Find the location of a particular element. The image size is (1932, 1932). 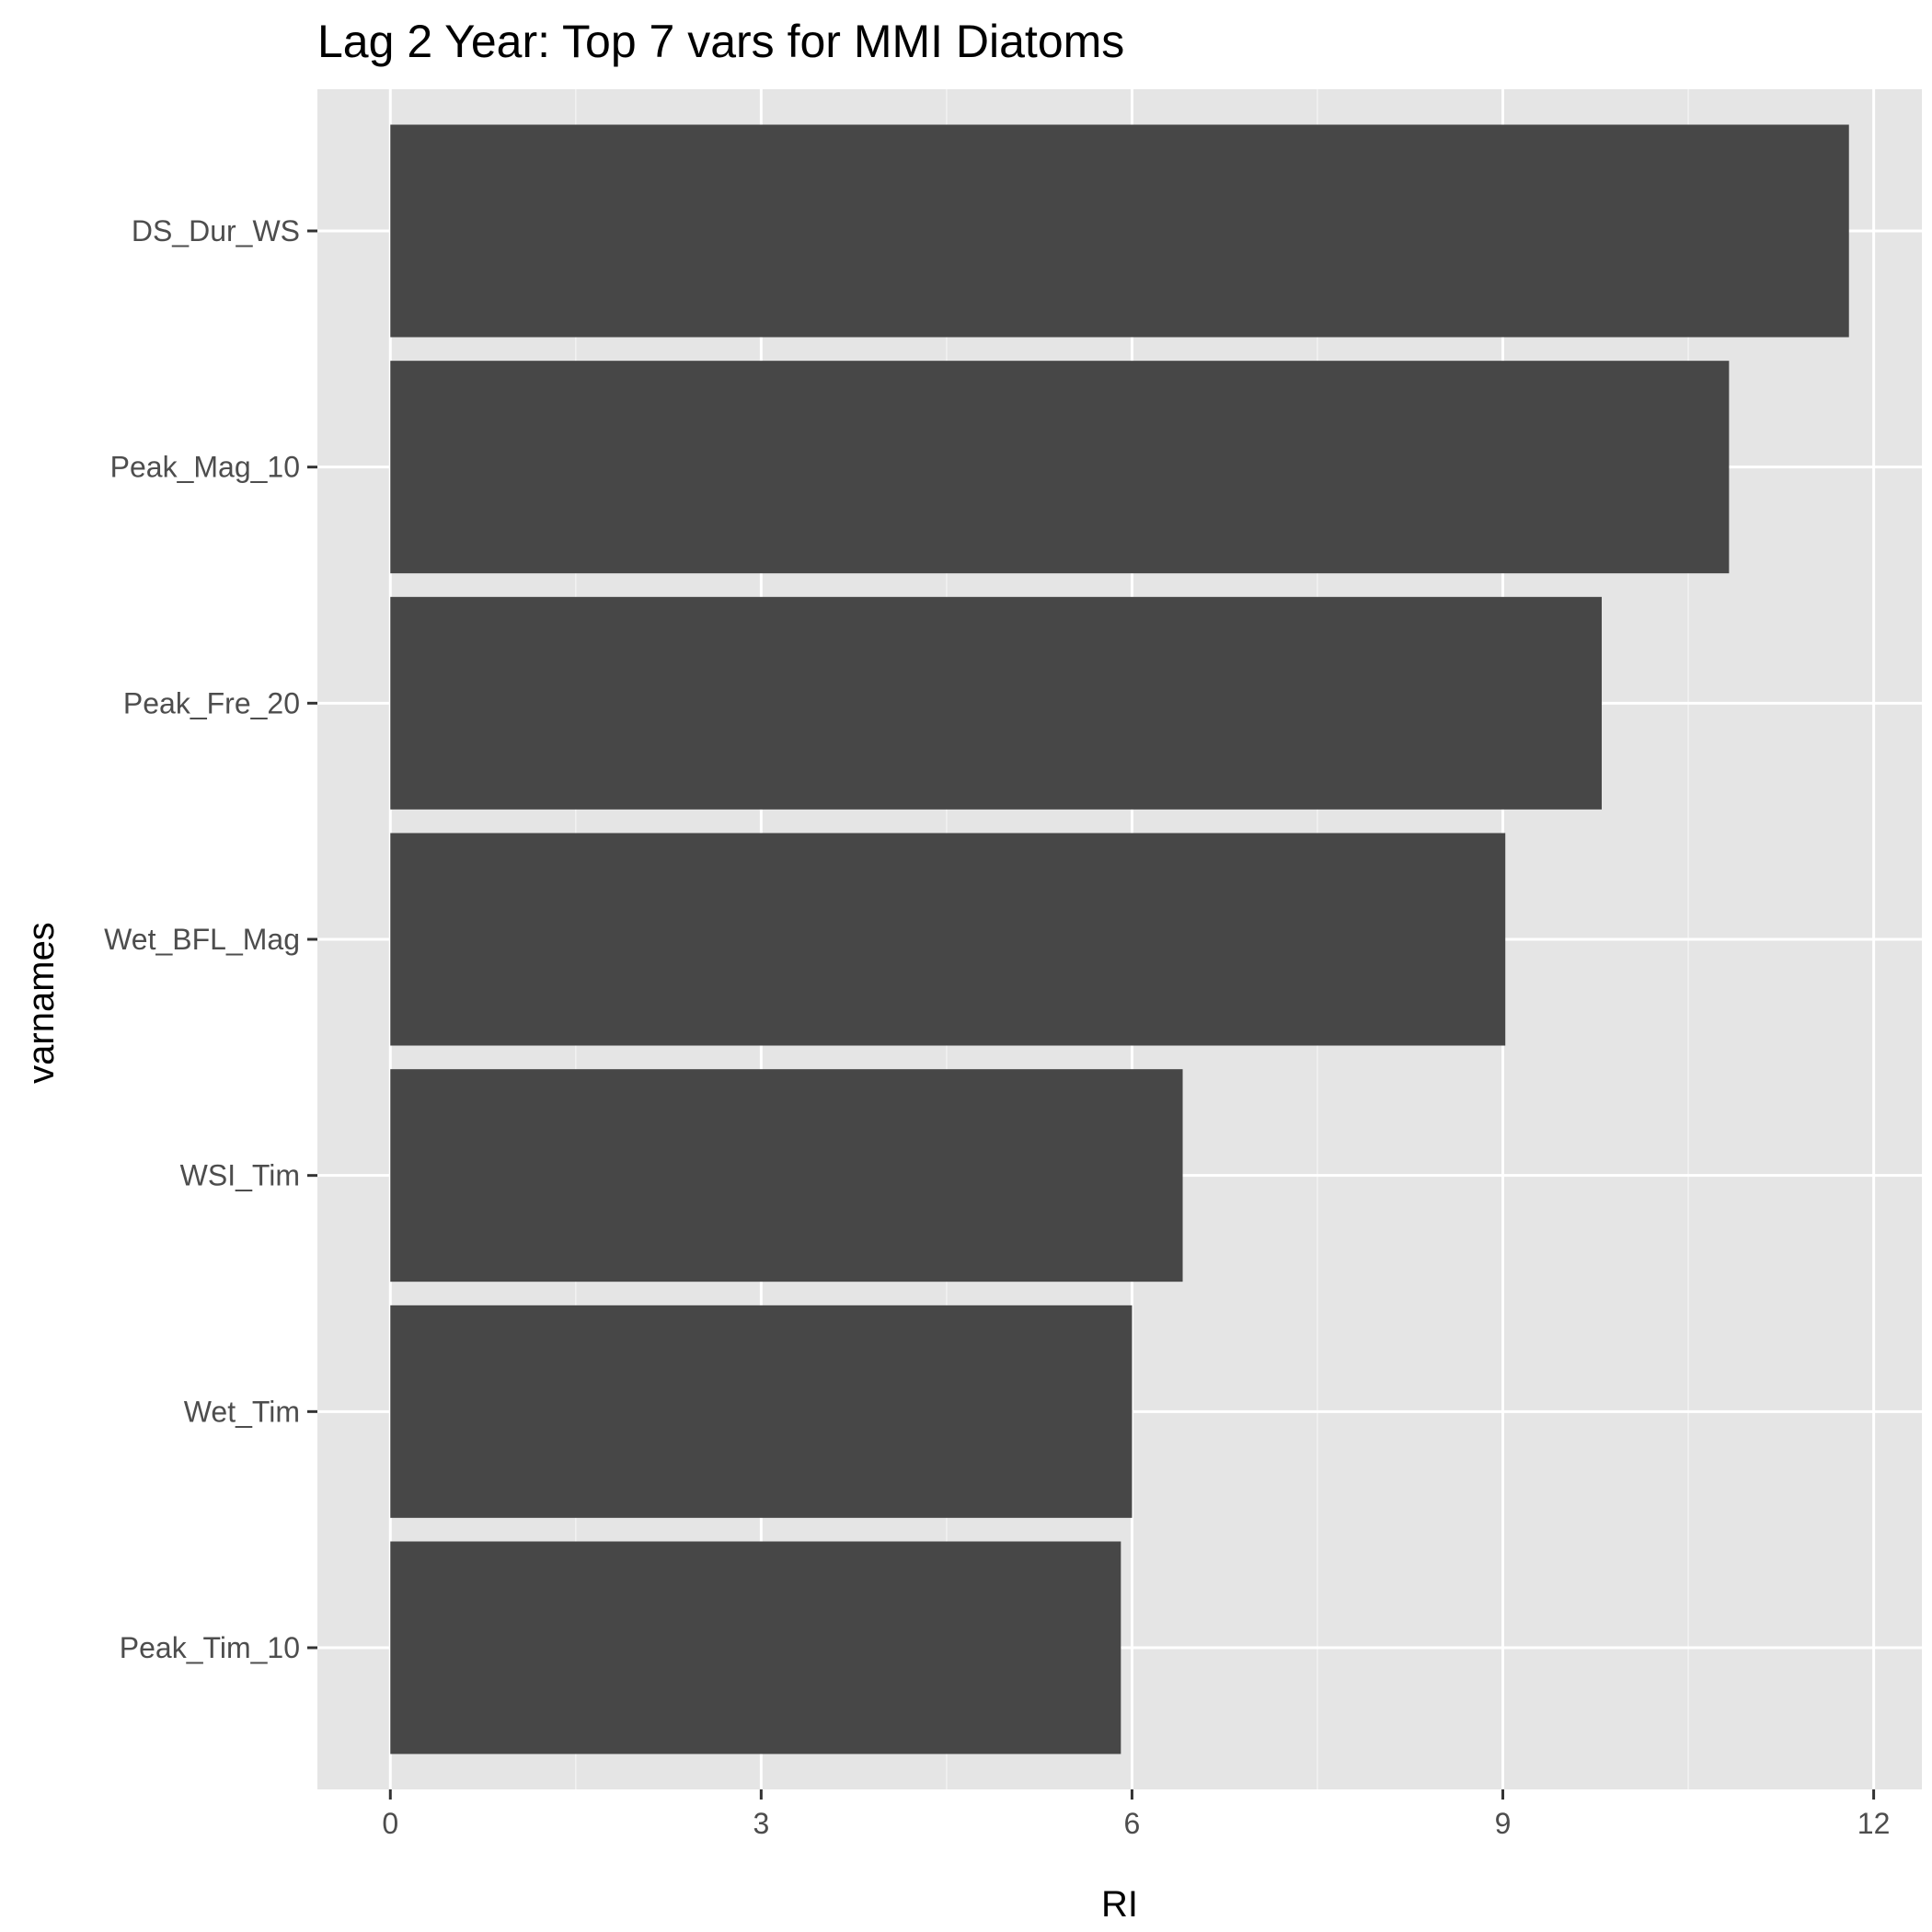

chart-title: Lag 2 Year: Top 7 vars for MMI Diatoms is located at coordinates (720, 41).